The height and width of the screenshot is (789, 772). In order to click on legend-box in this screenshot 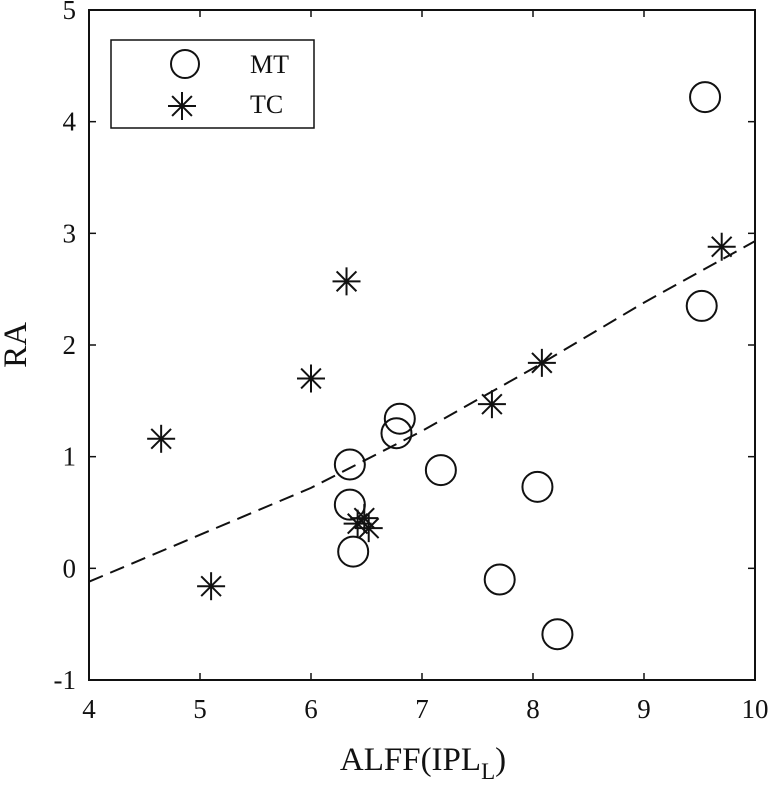, I will do `click(212, 84)`.